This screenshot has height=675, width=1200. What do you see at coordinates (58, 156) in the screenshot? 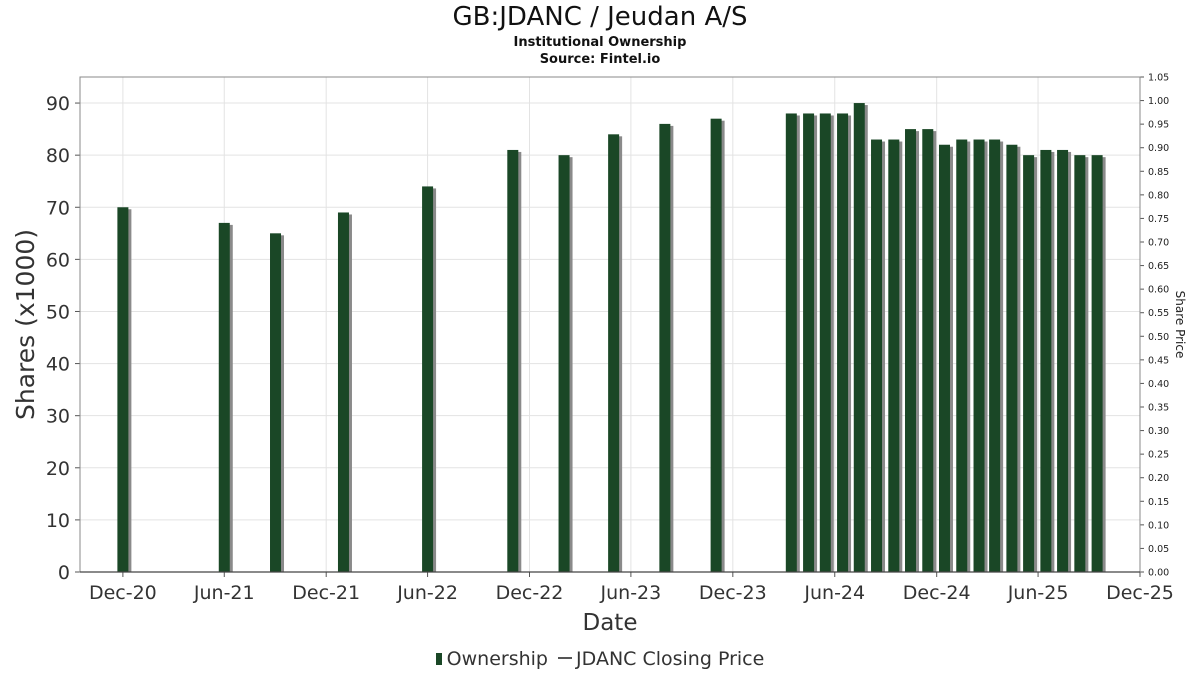
I see `y-tick-label: 80` at bounding box center [58, 156].